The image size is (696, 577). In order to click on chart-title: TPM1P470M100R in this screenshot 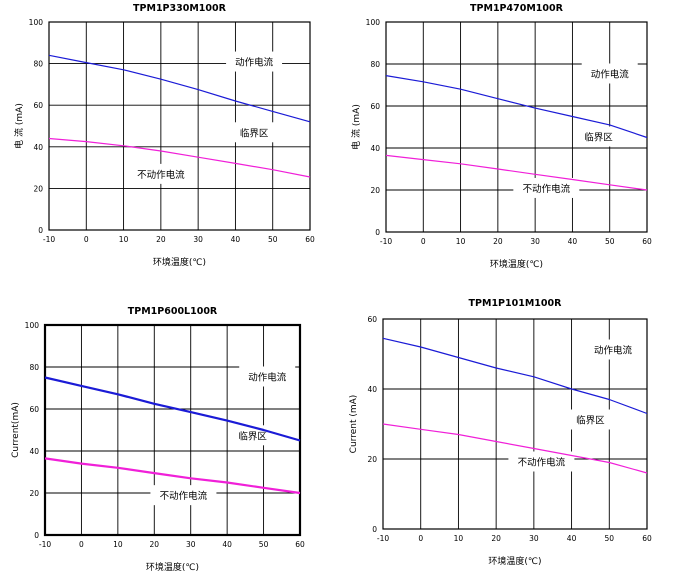, I will do `click(517, 8)`.